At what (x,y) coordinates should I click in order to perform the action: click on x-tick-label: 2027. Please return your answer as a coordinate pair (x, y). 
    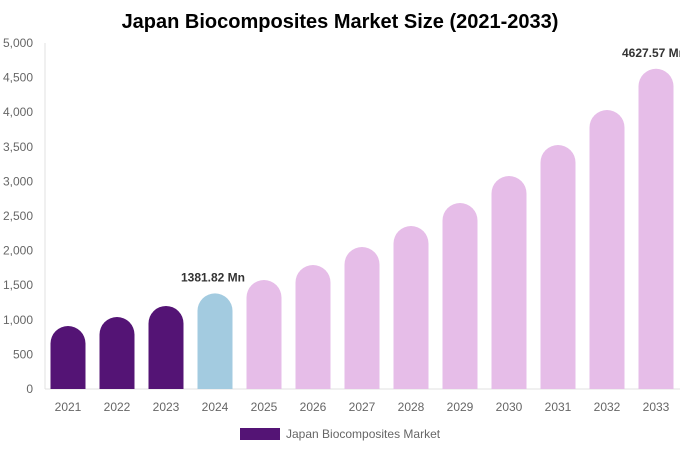
    Looking at the image, I should click on (362, 407).